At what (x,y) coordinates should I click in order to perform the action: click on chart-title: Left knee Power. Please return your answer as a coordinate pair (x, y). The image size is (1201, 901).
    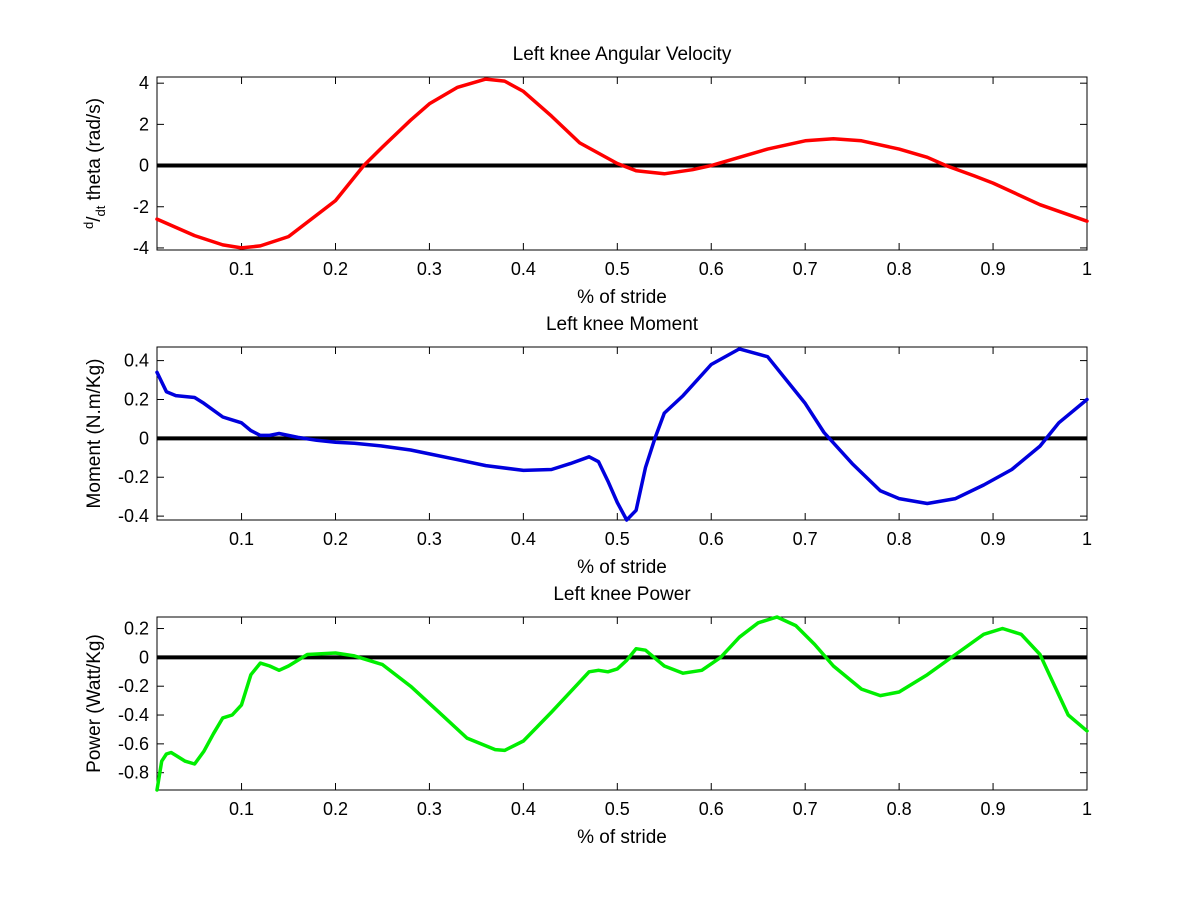
    Looking at the image, I should click on (622, 594).